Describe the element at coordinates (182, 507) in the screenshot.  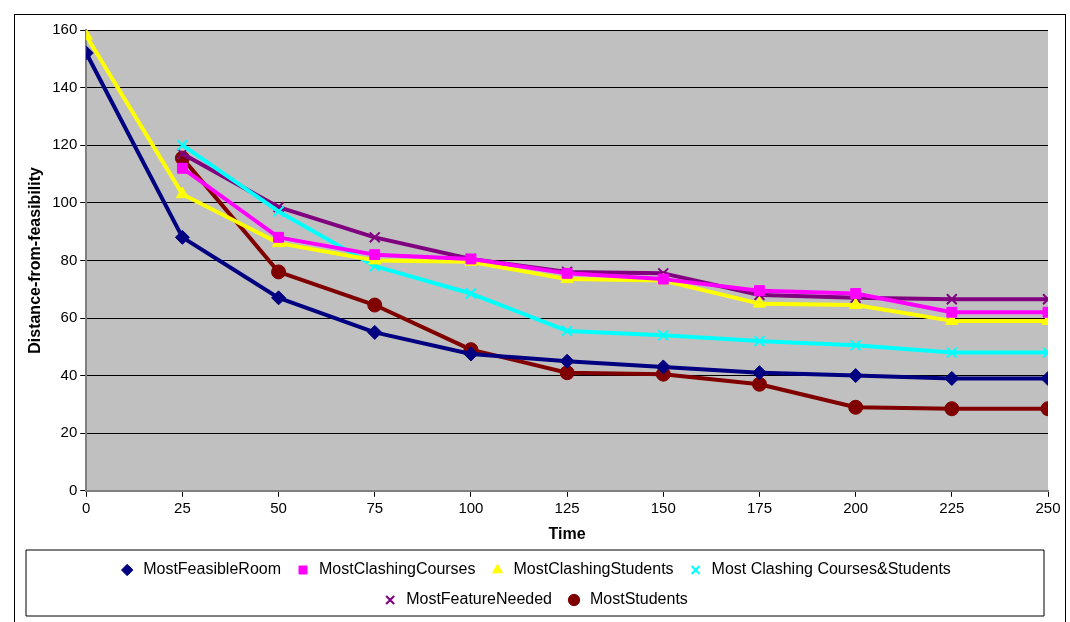
I see `x-tick-label: 25` at that location.